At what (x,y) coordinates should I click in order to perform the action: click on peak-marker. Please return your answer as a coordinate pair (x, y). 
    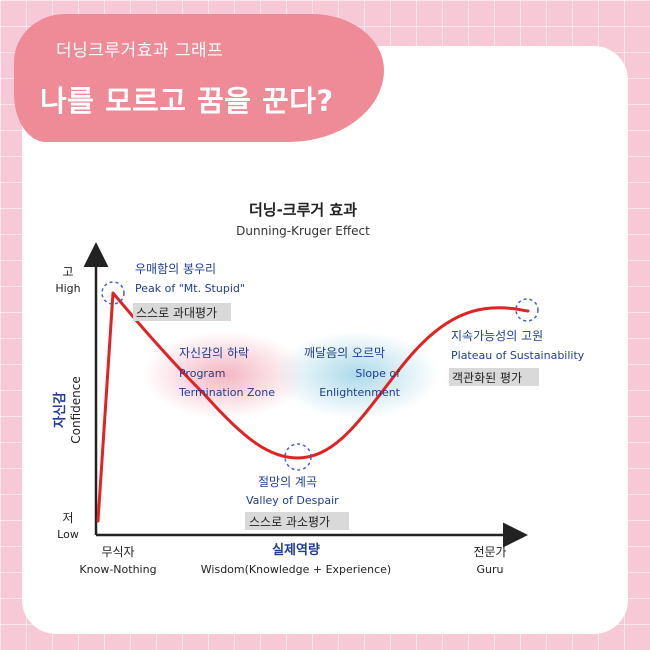
    Looking at the image, I should click on (113, 293).